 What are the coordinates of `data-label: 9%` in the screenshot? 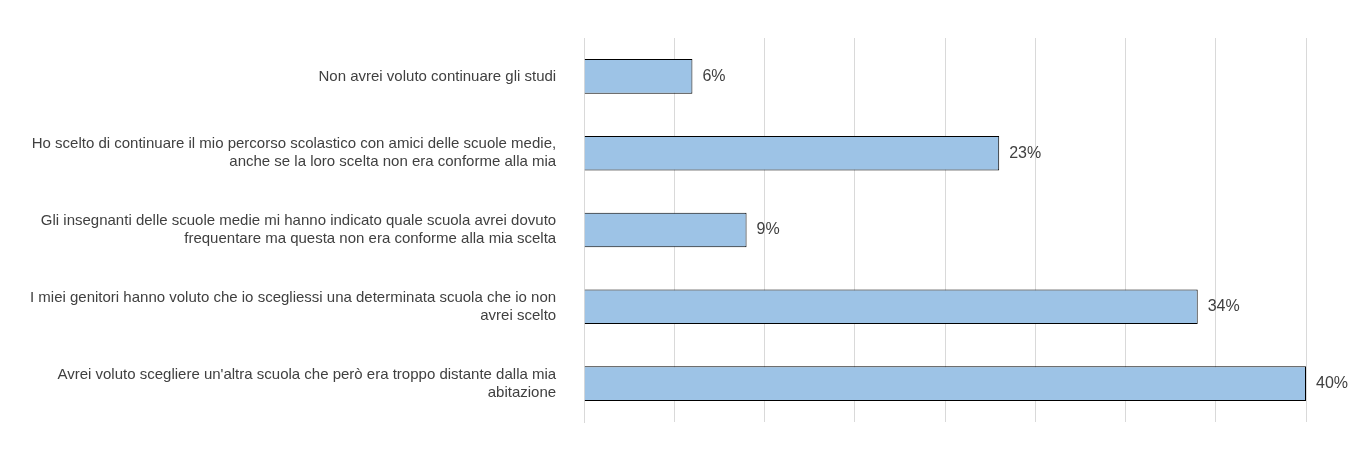 It's located at (768, 229).